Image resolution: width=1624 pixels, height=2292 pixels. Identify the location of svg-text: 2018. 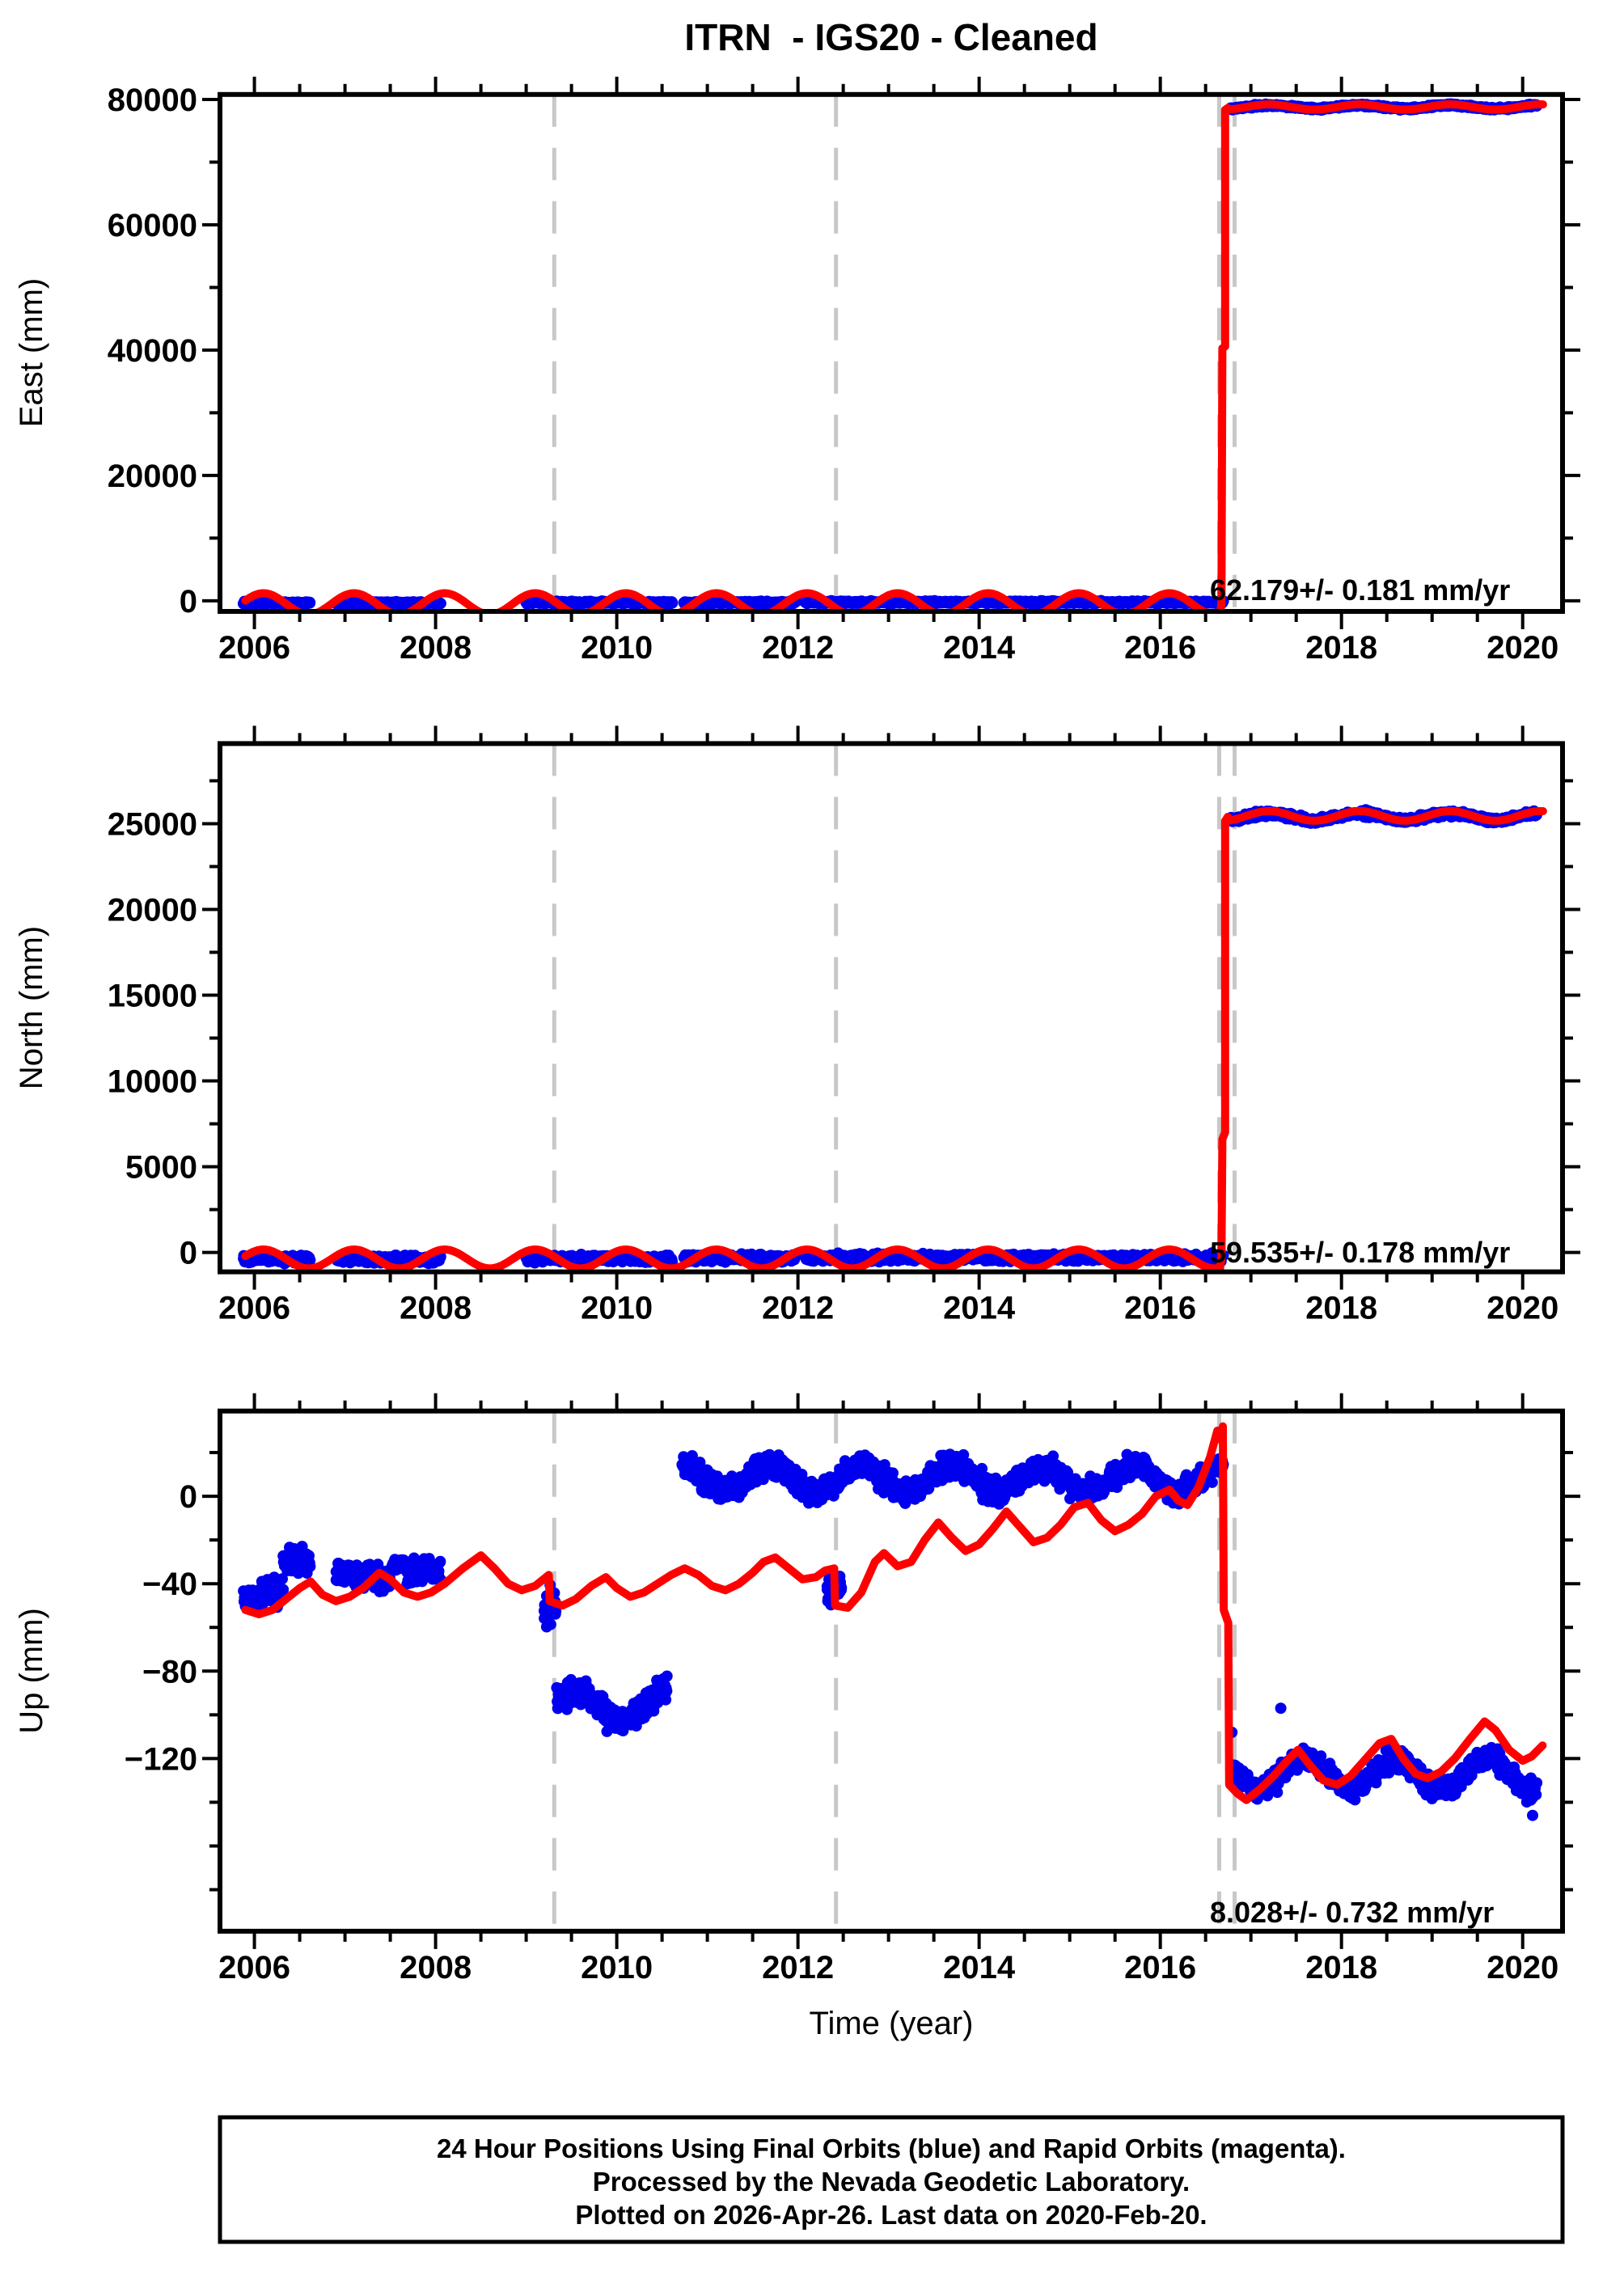
(1341, 648).